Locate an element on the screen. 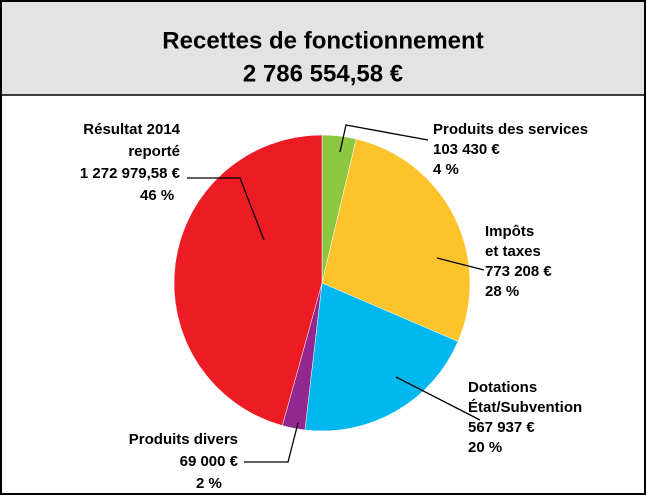  slice-label: reporté is located at coordinates (154, 151).